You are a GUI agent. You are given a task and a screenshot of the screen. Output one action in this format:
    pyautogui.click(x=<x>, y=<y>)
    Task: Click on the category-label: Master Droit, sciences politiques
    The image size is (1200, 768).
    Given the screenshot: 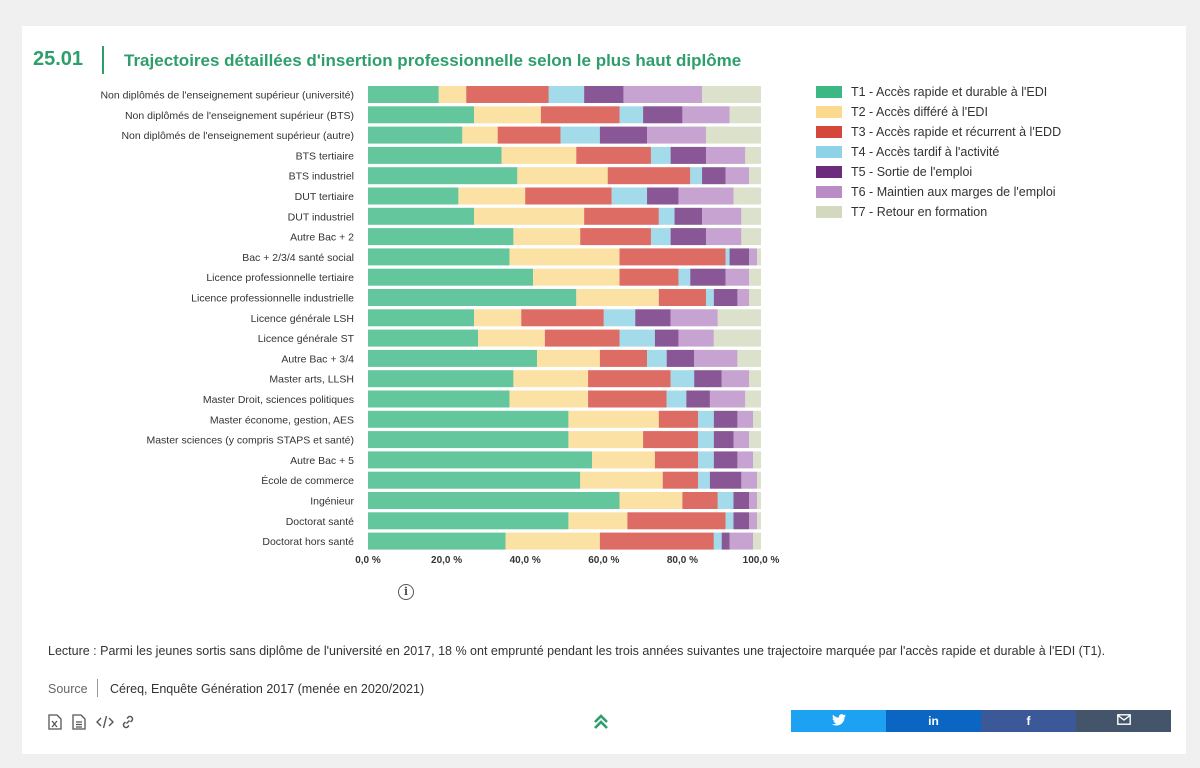 What is the action you would take?
    pyautogui.click(x=278, y=400)
    